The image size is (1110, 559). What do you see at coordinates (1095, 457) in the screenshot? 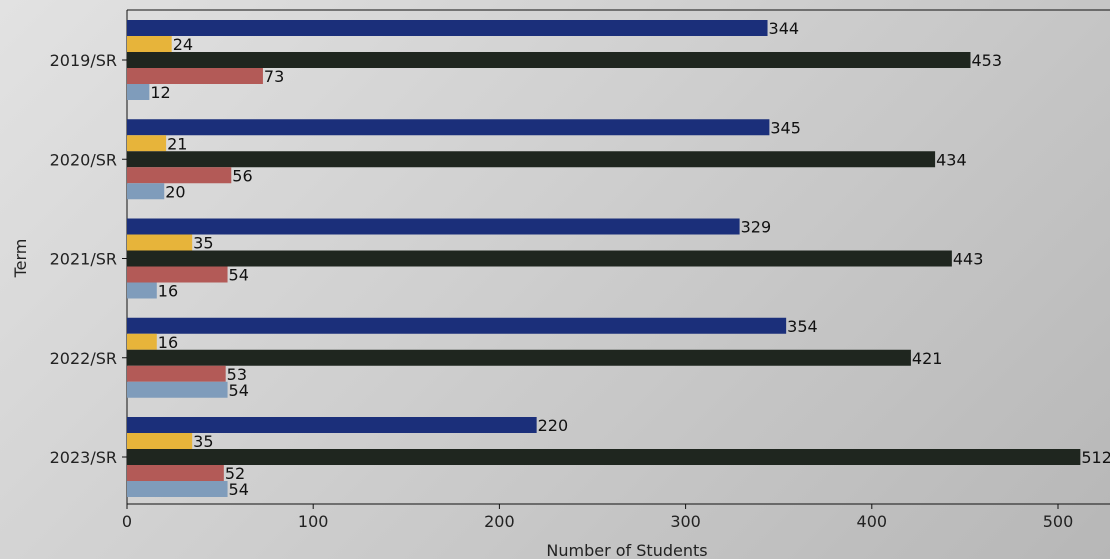
I see `data-label: 512` at bounding box center [1095, 457].